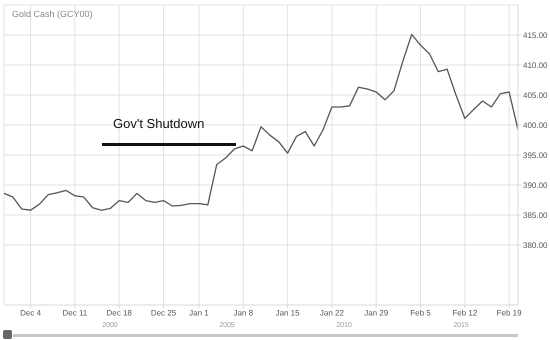 This screenshot has width=550, height=340. What do you see at coordinates (199, 313) in the screenshot?
I see `x-tick-label: Jan 1` at bounding box center [199, 313].